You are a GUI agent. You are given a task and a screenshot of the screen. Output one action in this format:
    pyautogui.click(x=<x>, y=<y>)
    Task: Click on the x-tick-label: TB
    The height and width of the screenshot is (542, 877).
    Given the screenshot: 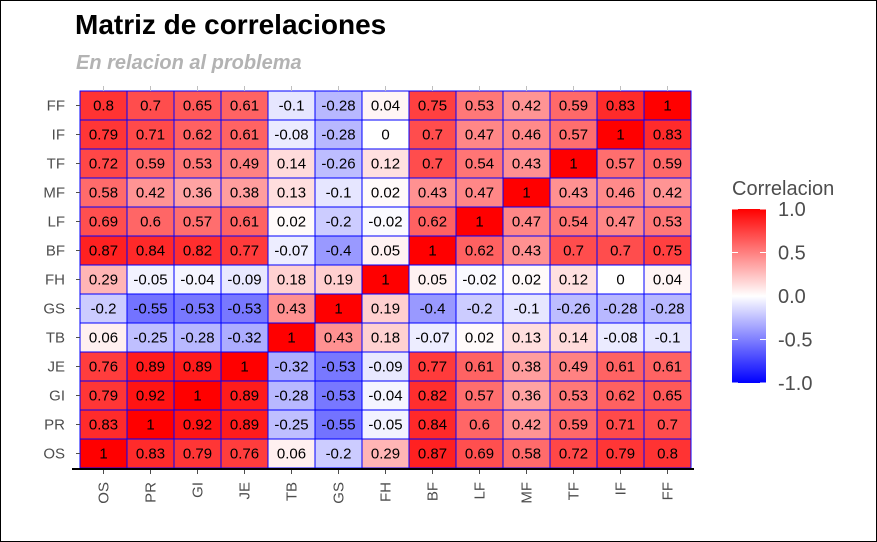 What is the action you would take?
    pyautogui.click(x=292, y=491)
    